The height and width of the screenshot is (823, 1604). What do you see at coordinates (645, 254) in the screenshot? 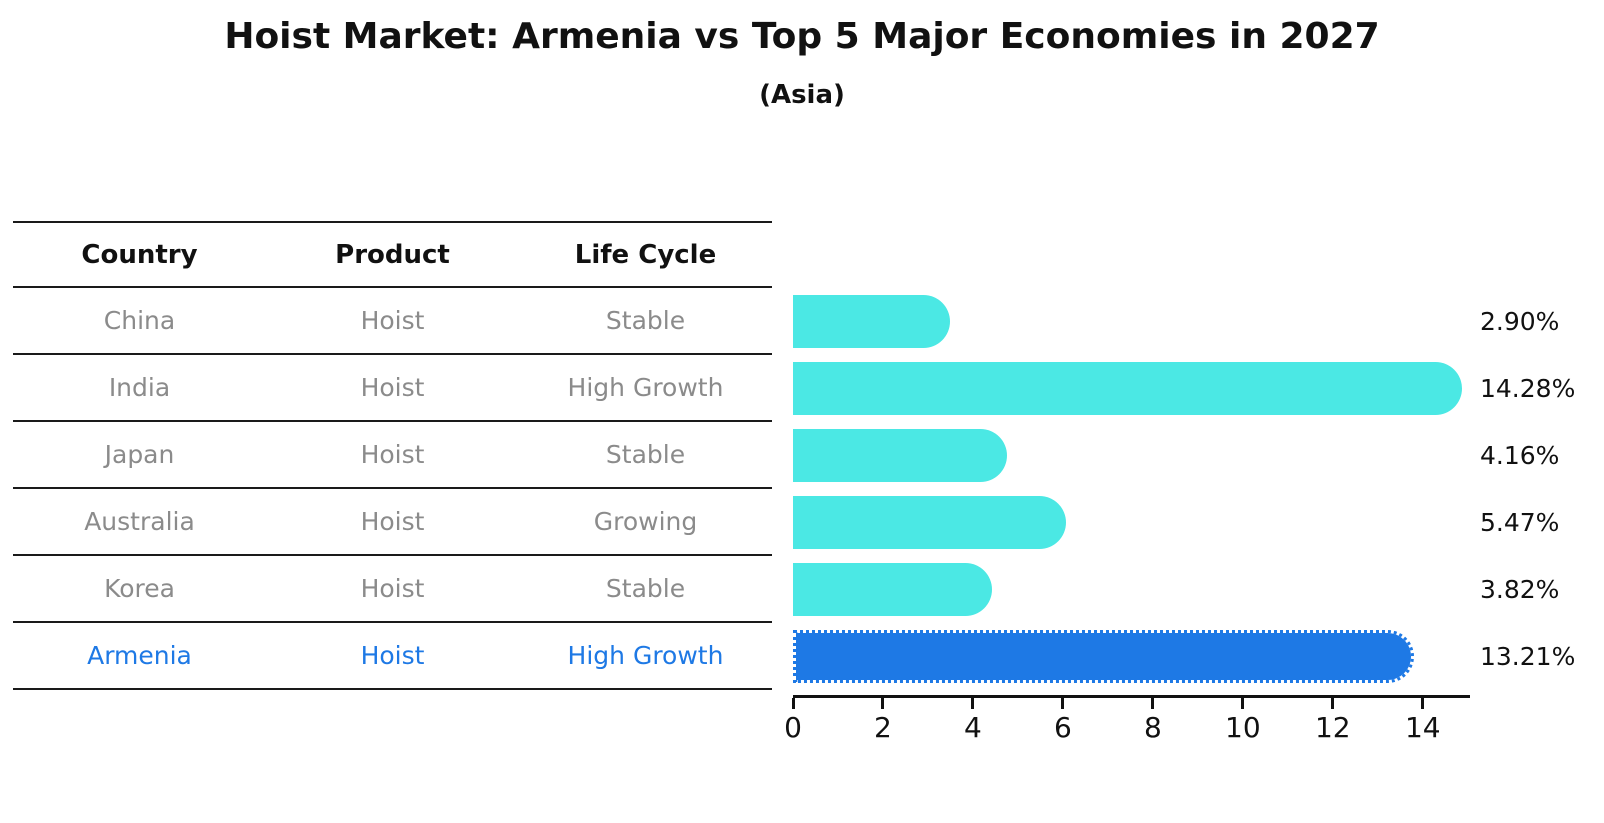
I see `column-header-life-cycle: Life Cycle` at bounding box center [645, 254].